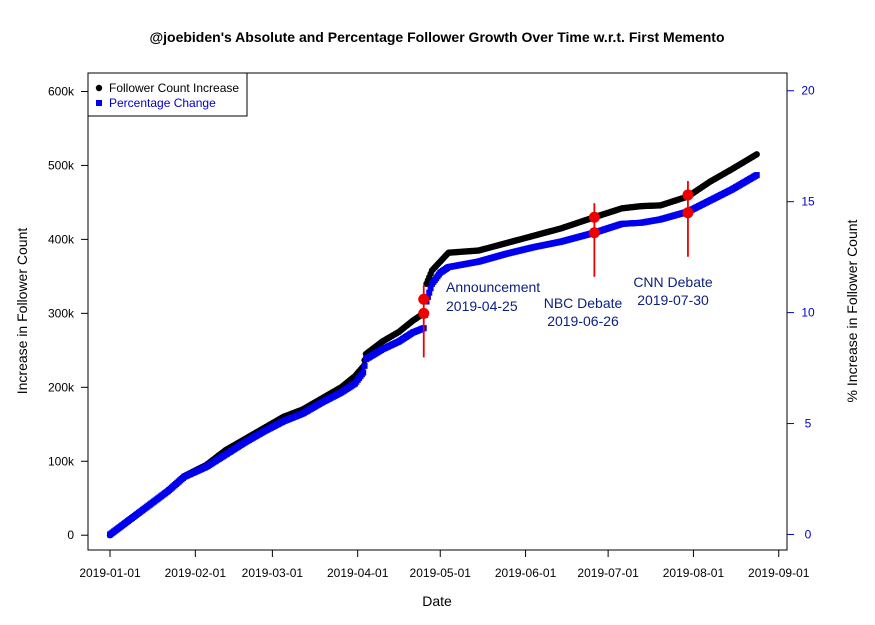 This screenshot has width=875, height=625. I want to click on annotation-nbc-debate-date: 2019-06-26, so click(583, 321).